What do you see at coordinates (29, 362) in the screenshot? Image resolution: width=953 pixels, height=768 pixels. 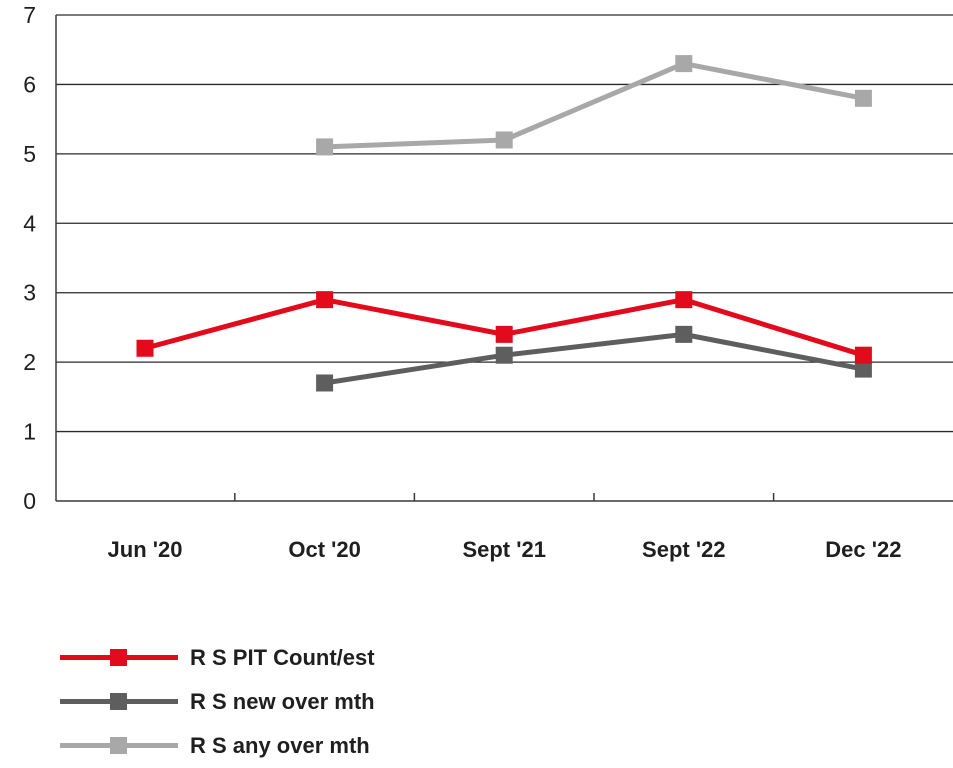 I see `y-tick-label: 2` at bounding box center [29, 362].